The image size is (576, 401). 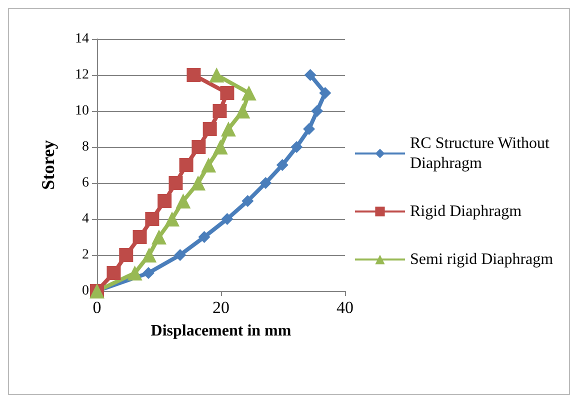 I want to click on y-tick-label: 2, so click(x=85, y=255).